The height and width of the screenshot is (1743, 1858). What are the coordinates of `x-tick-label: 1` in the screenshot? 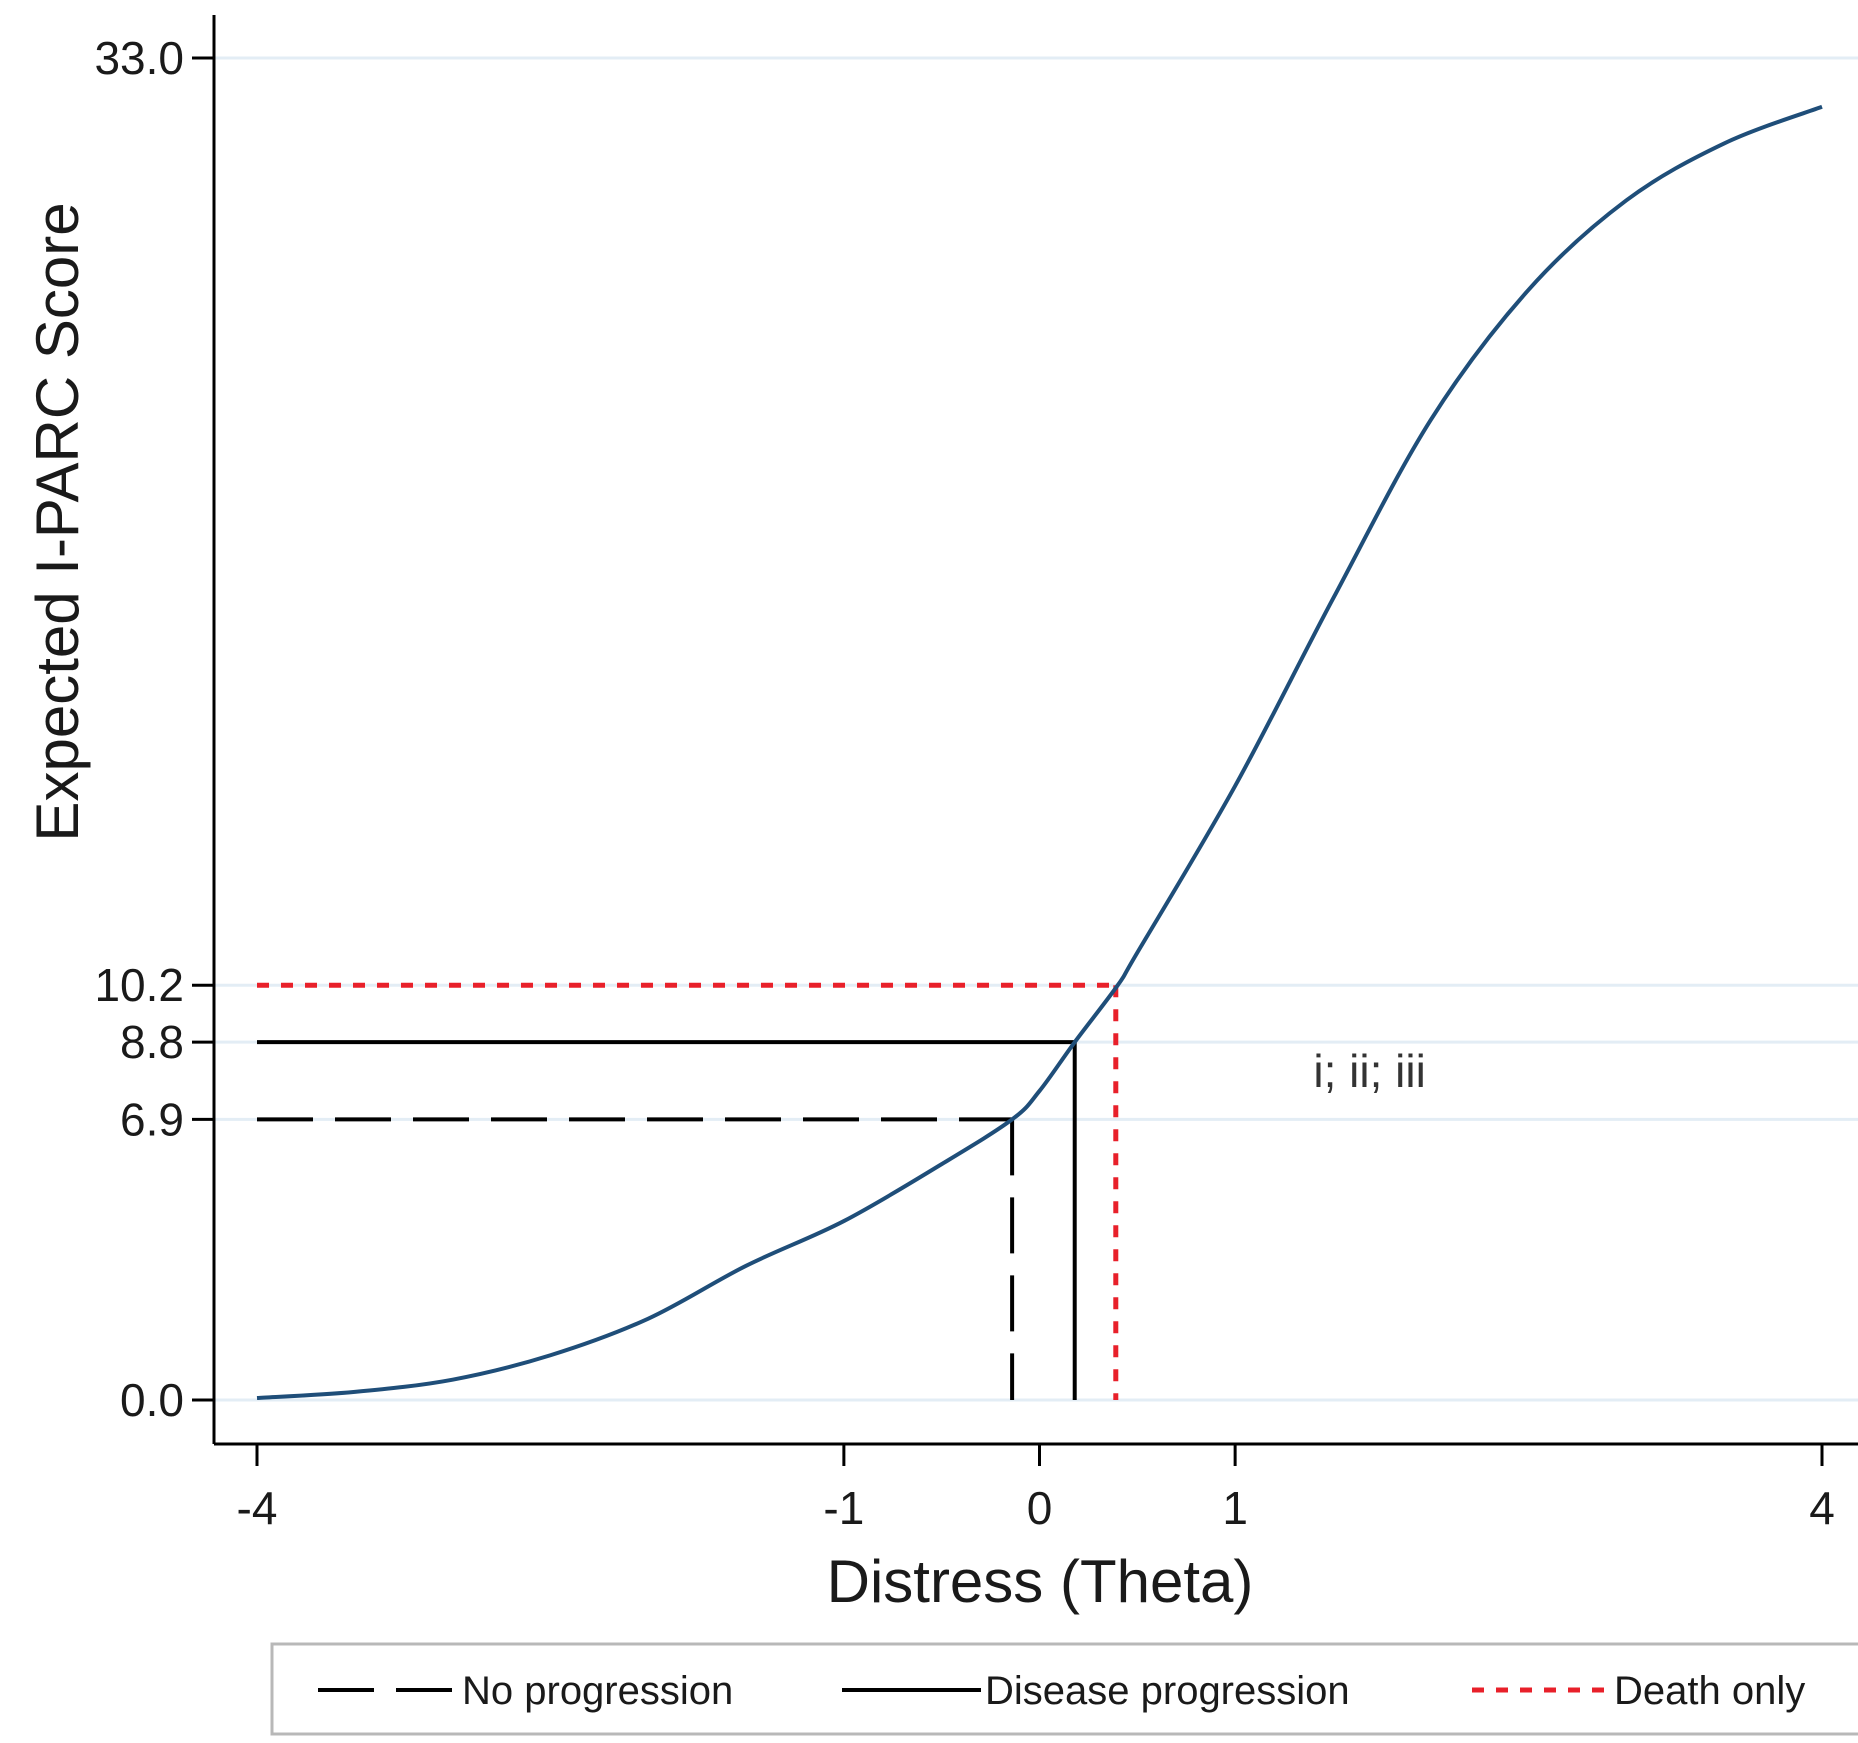 It's located at (1235, 1508).